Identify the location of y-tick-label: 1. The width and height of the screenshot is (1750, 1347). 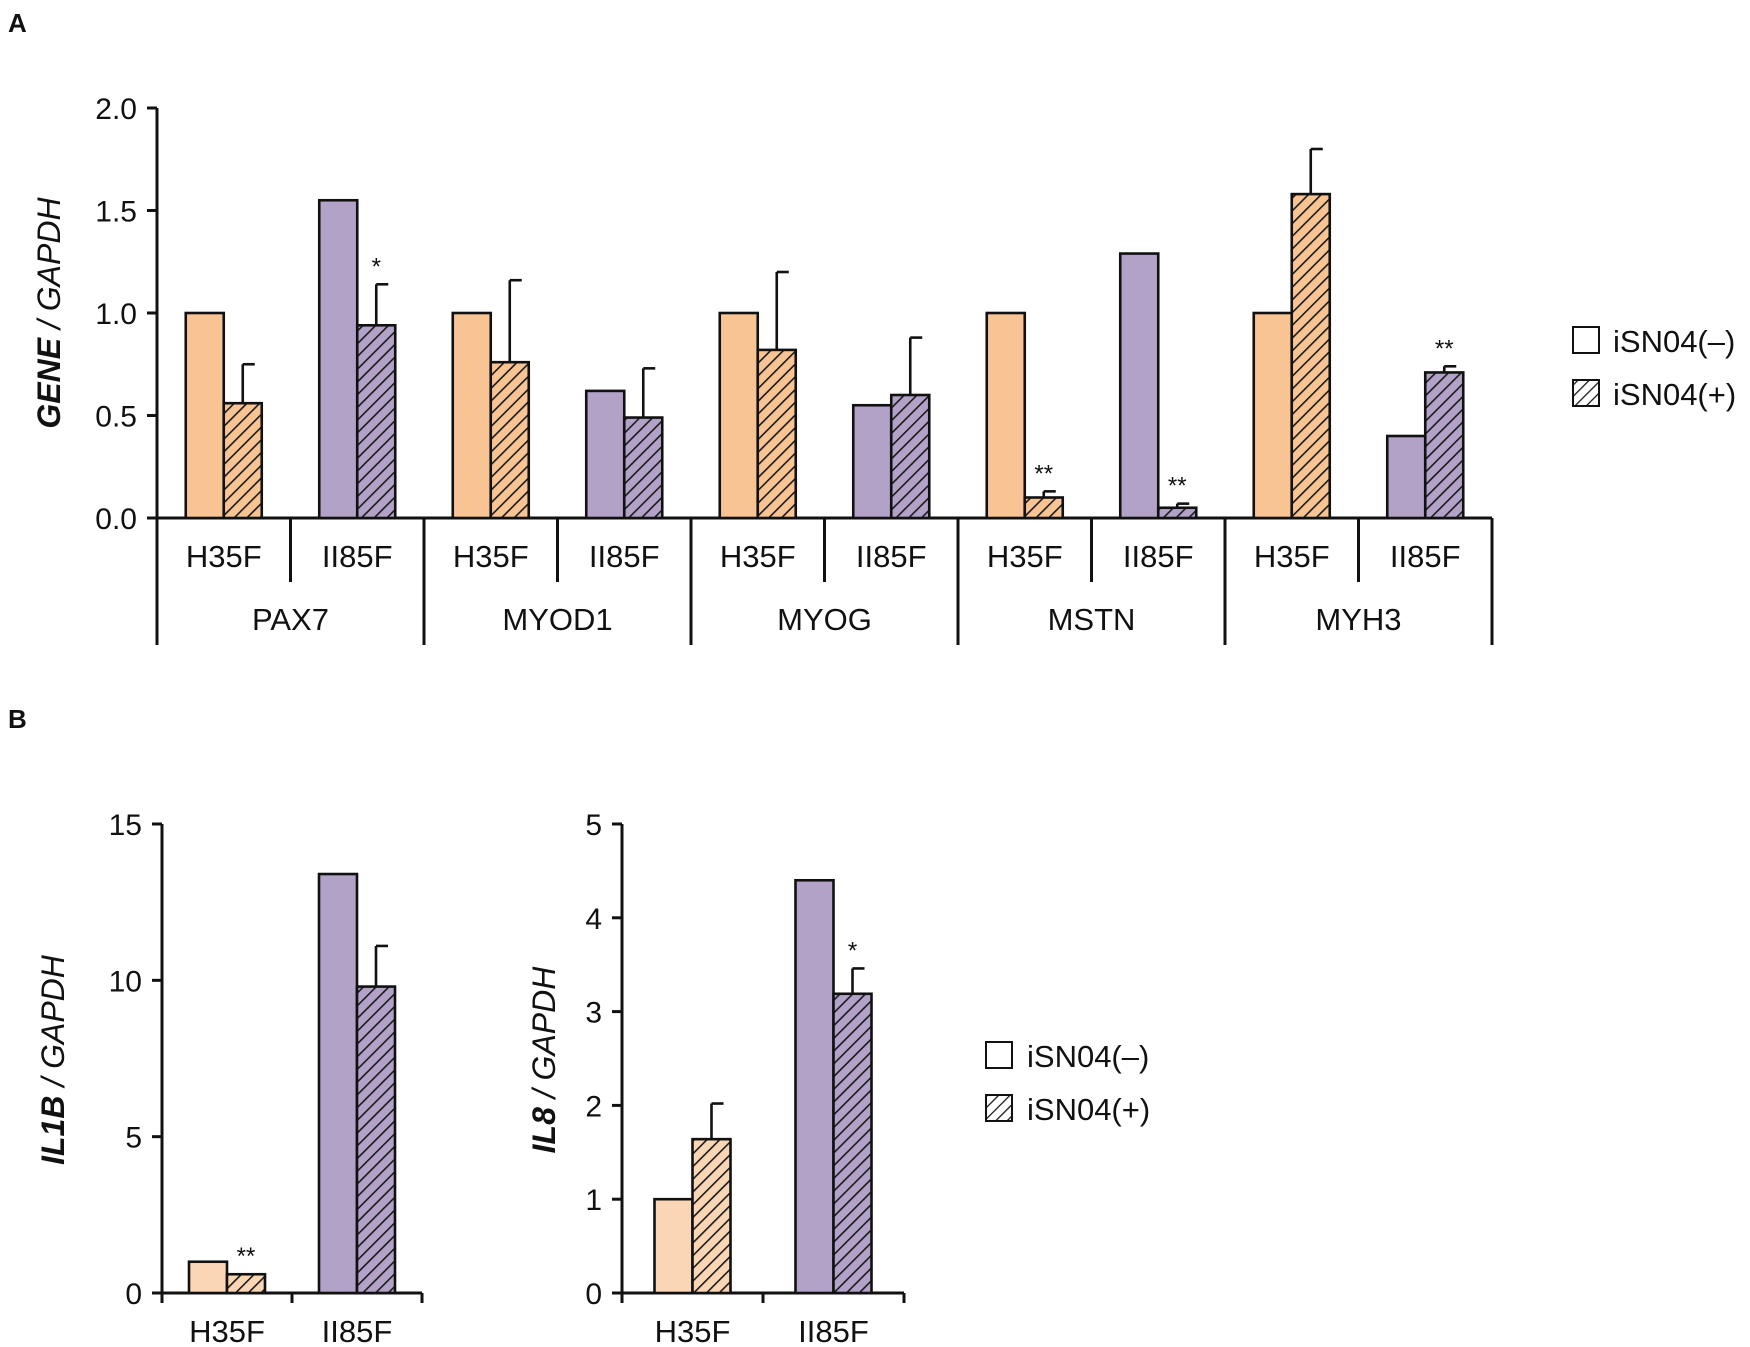
(593, 1200).